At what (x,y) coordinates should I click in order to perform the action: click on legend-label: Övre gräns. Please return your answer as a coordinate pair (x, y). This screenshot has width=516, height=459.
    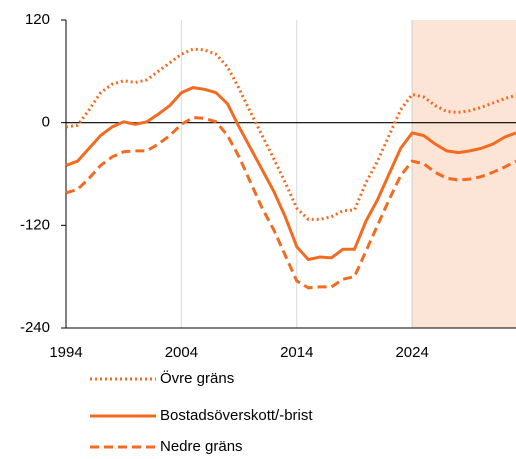
    Looking at the image, I should click on (197, 378).